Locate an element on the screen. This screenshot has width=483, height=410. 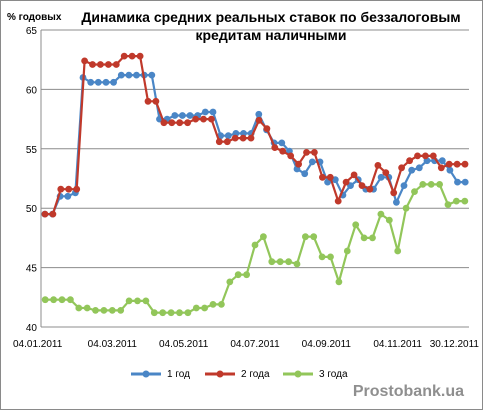
y-tick-label: 40 is located at coordinates (32, 328).